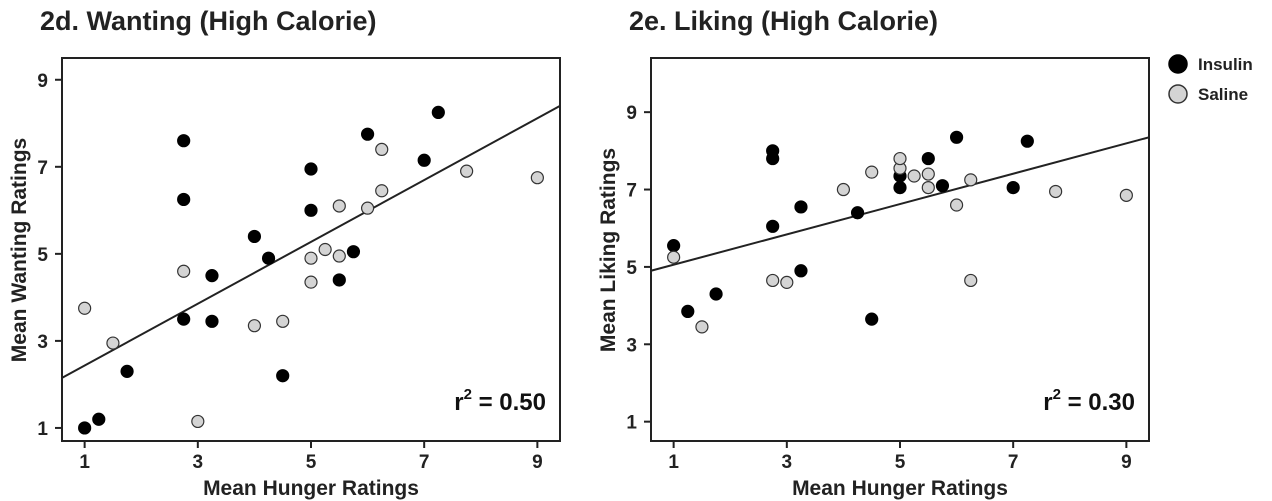 Image resolution: width=1272 pixels, height=501 pixels. I want to click on x-axis-label-wanting: Mean Hunger Ratings, so click(311, 488).